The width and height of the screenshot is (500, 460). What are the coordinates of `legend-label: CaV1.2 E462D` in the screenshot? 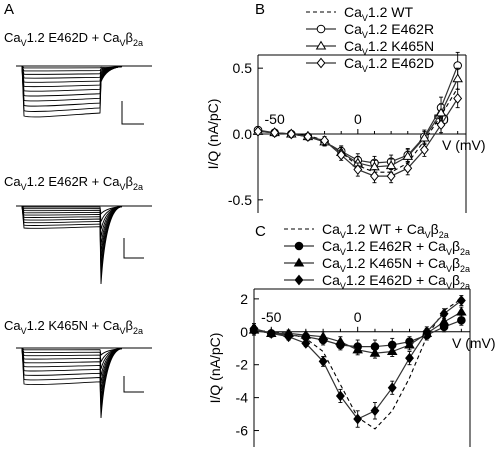 It's located at (389, 64).